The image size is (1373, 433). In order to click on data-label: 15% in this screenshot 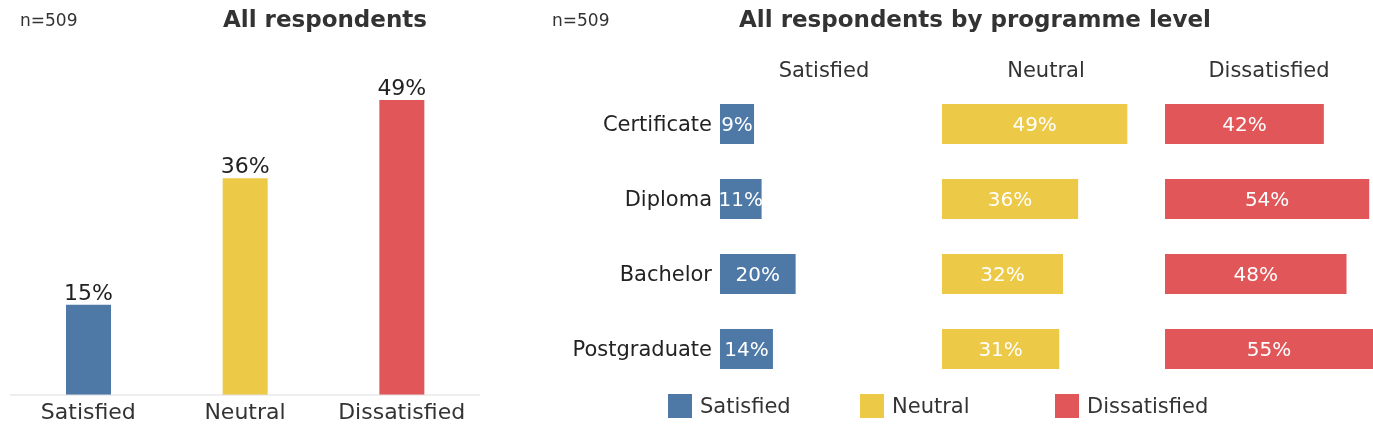, I will do `click(88, 292)`.